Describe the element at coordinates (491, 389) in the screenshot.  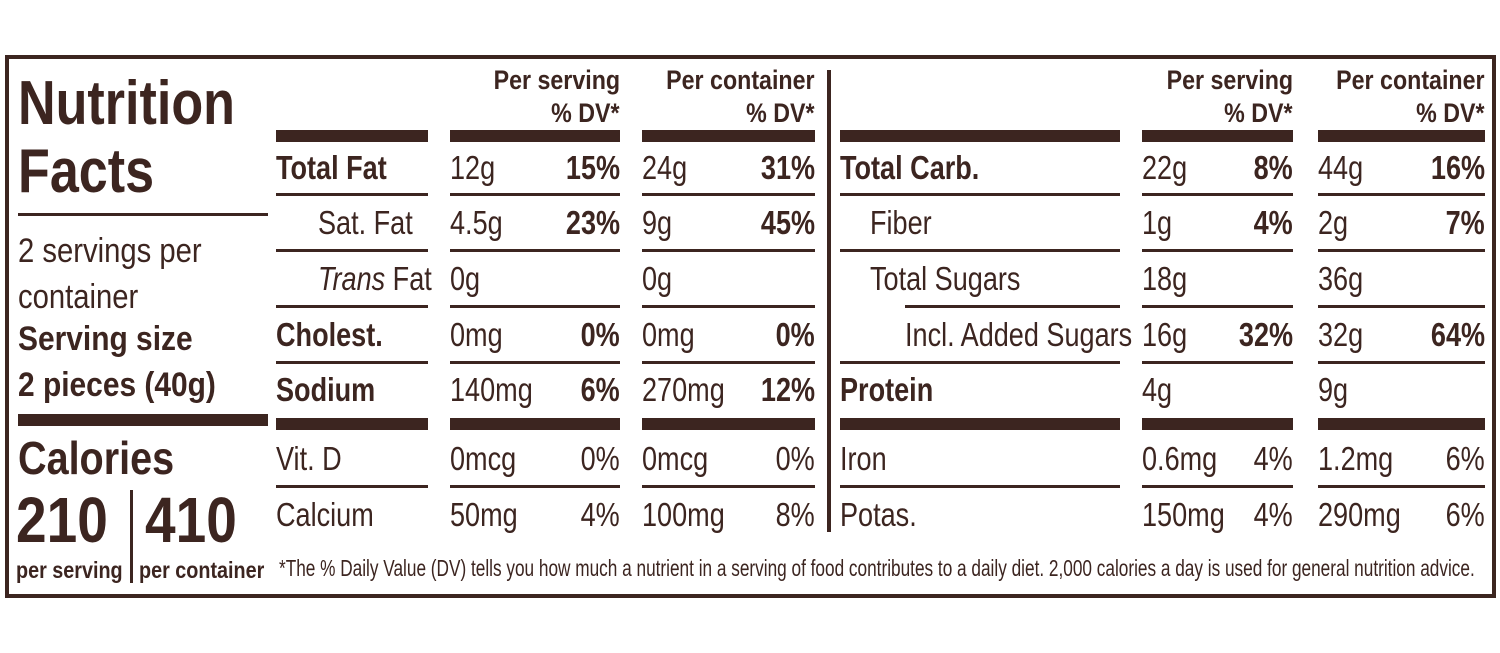
I see `serving-amount: 140mg` at that location.